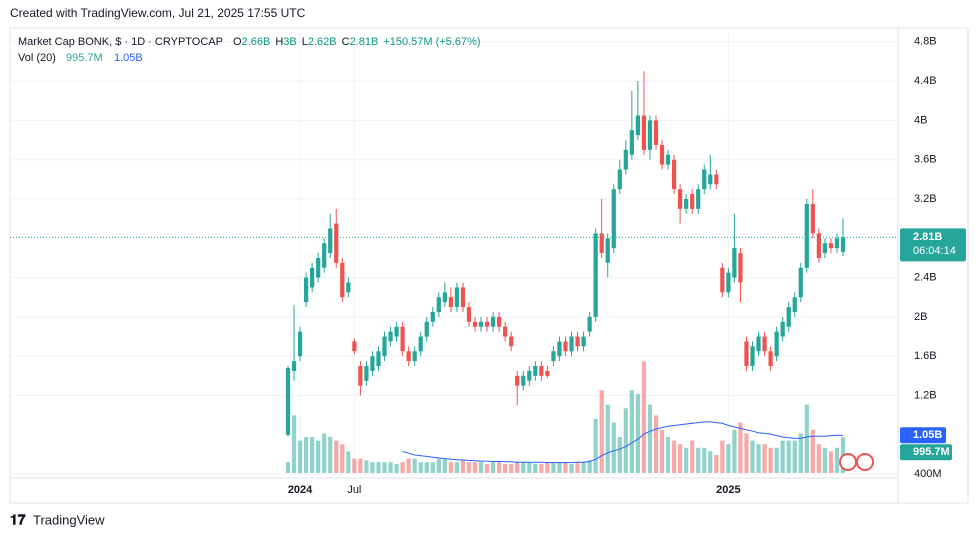 This screenshot has width=980, height=538. Describe the element at coordinates (920, 120) in the screenshot. I see `y-tick-label: 4B` at that location.